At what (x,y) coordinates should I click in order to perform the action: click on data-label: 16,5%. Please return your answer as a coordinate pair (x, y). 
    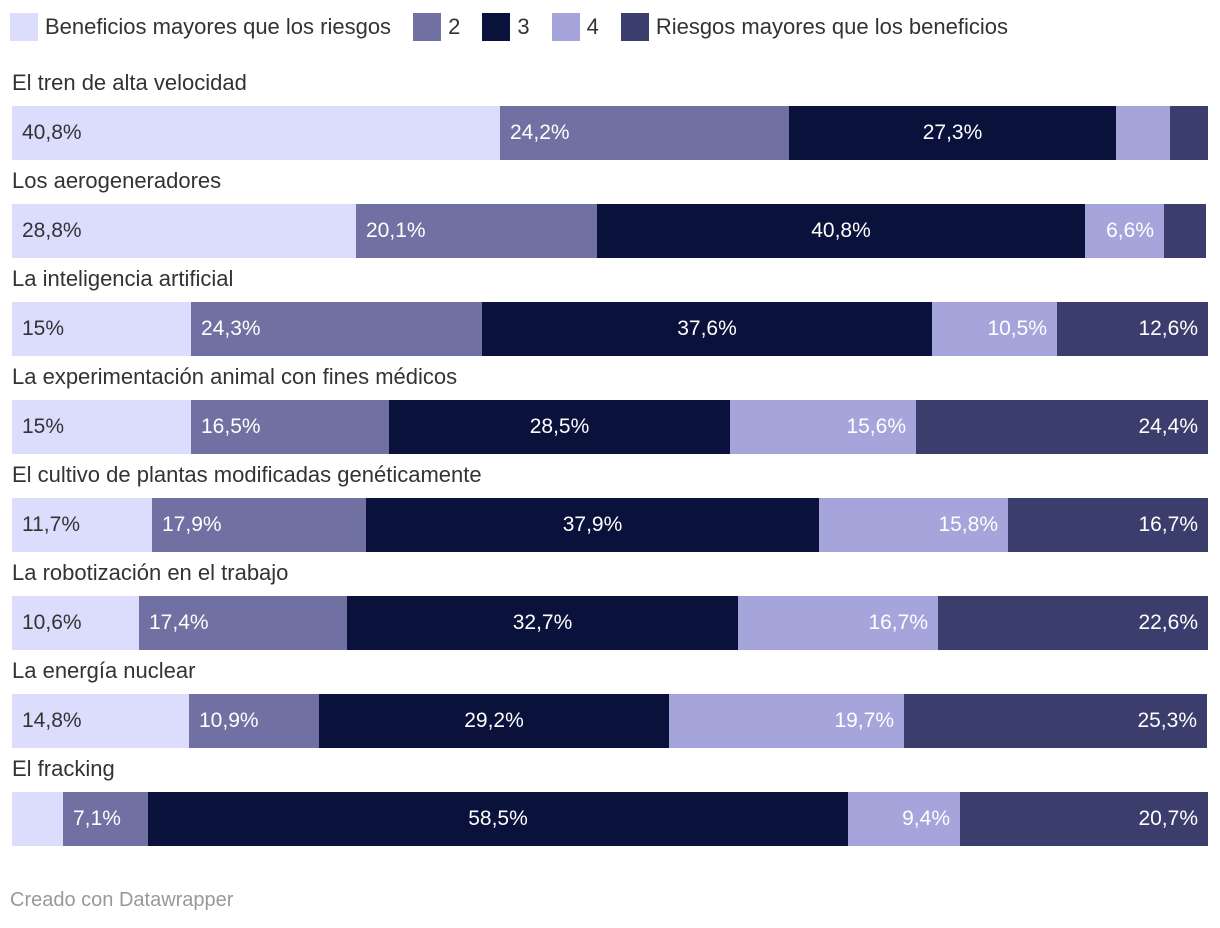
    Looking at the image, I should click on (231, 426).